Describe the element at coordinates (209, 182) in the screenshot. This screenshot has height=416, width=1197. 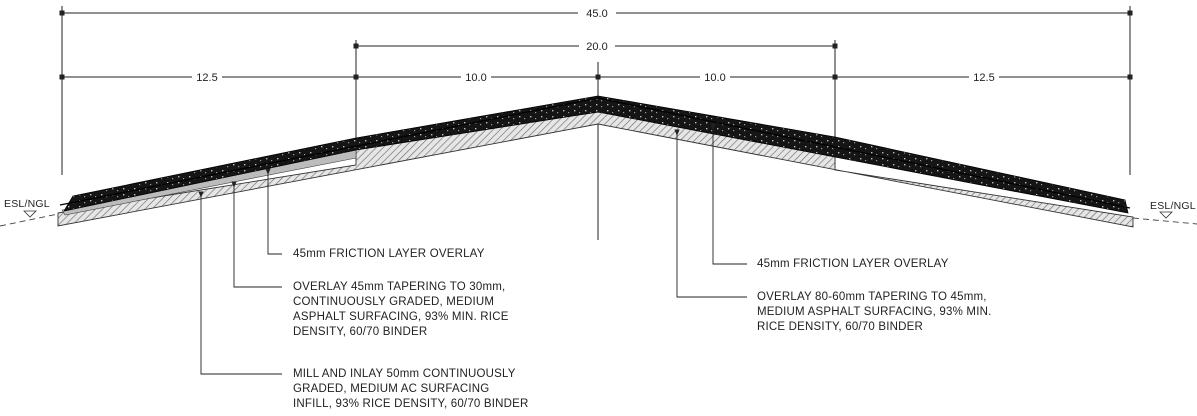
I see `mill-inlay-layer` at that location.